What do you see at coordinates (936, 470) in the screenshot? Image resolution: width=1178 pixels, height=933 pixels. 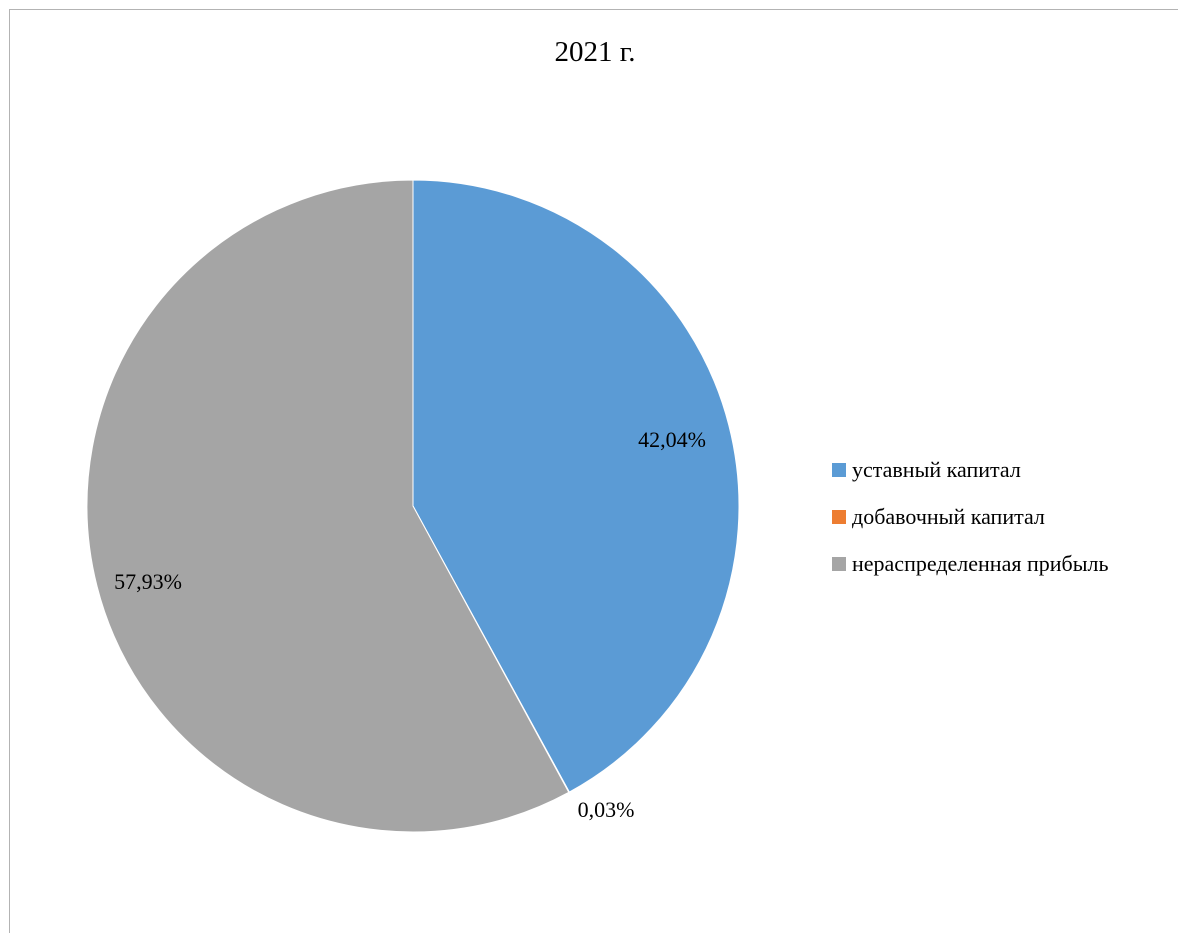 I see `legend-label-1: уставный капитал` at bounding box center [936, 470].